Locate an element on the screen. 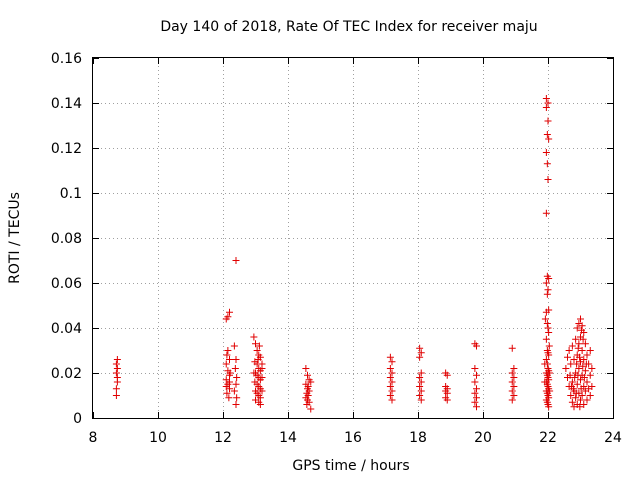 The image size is (640, 480). x-tick-label: 14 is located at coordinates (288, 438).